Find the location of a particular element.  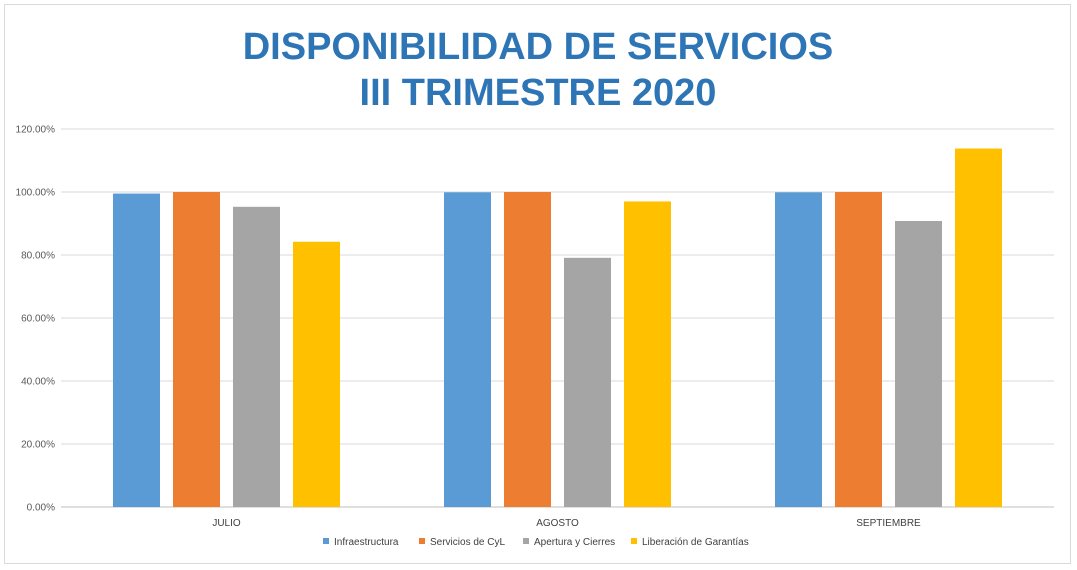

x-axis-categories: JULIO AGOSTO SEPTIEMBRE is located at coordinates (566, 523).